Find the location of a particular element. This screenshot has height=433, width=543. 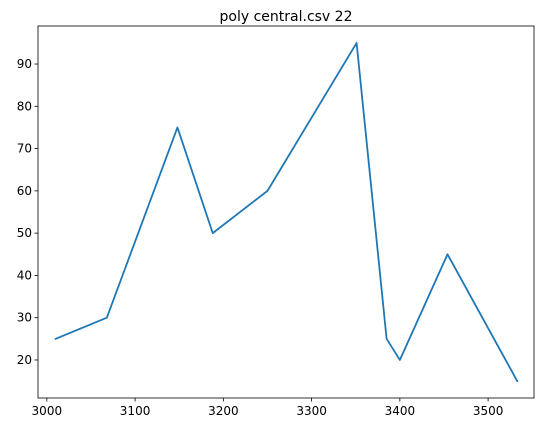

y-tick-label: 70 is located at coordinates (24, 149).